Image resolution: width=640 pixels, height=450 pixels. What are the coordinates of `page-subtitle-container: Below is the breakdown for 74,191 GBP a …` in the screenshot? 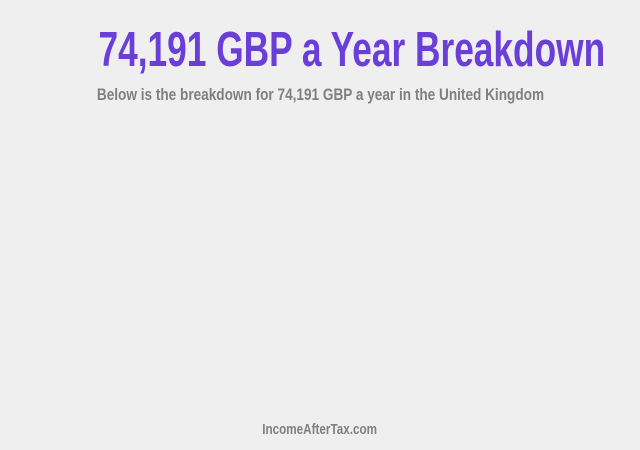 It's located at (320, 95).